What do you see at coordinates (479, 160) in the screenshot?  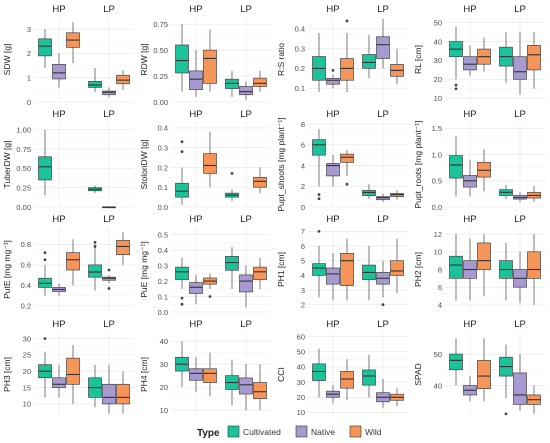 I see `panel-7: 0.0 0.5 1.0 1.5 HP LP Pupt_roots [mg plant⁻¹]` at bounding box center [479, 160].